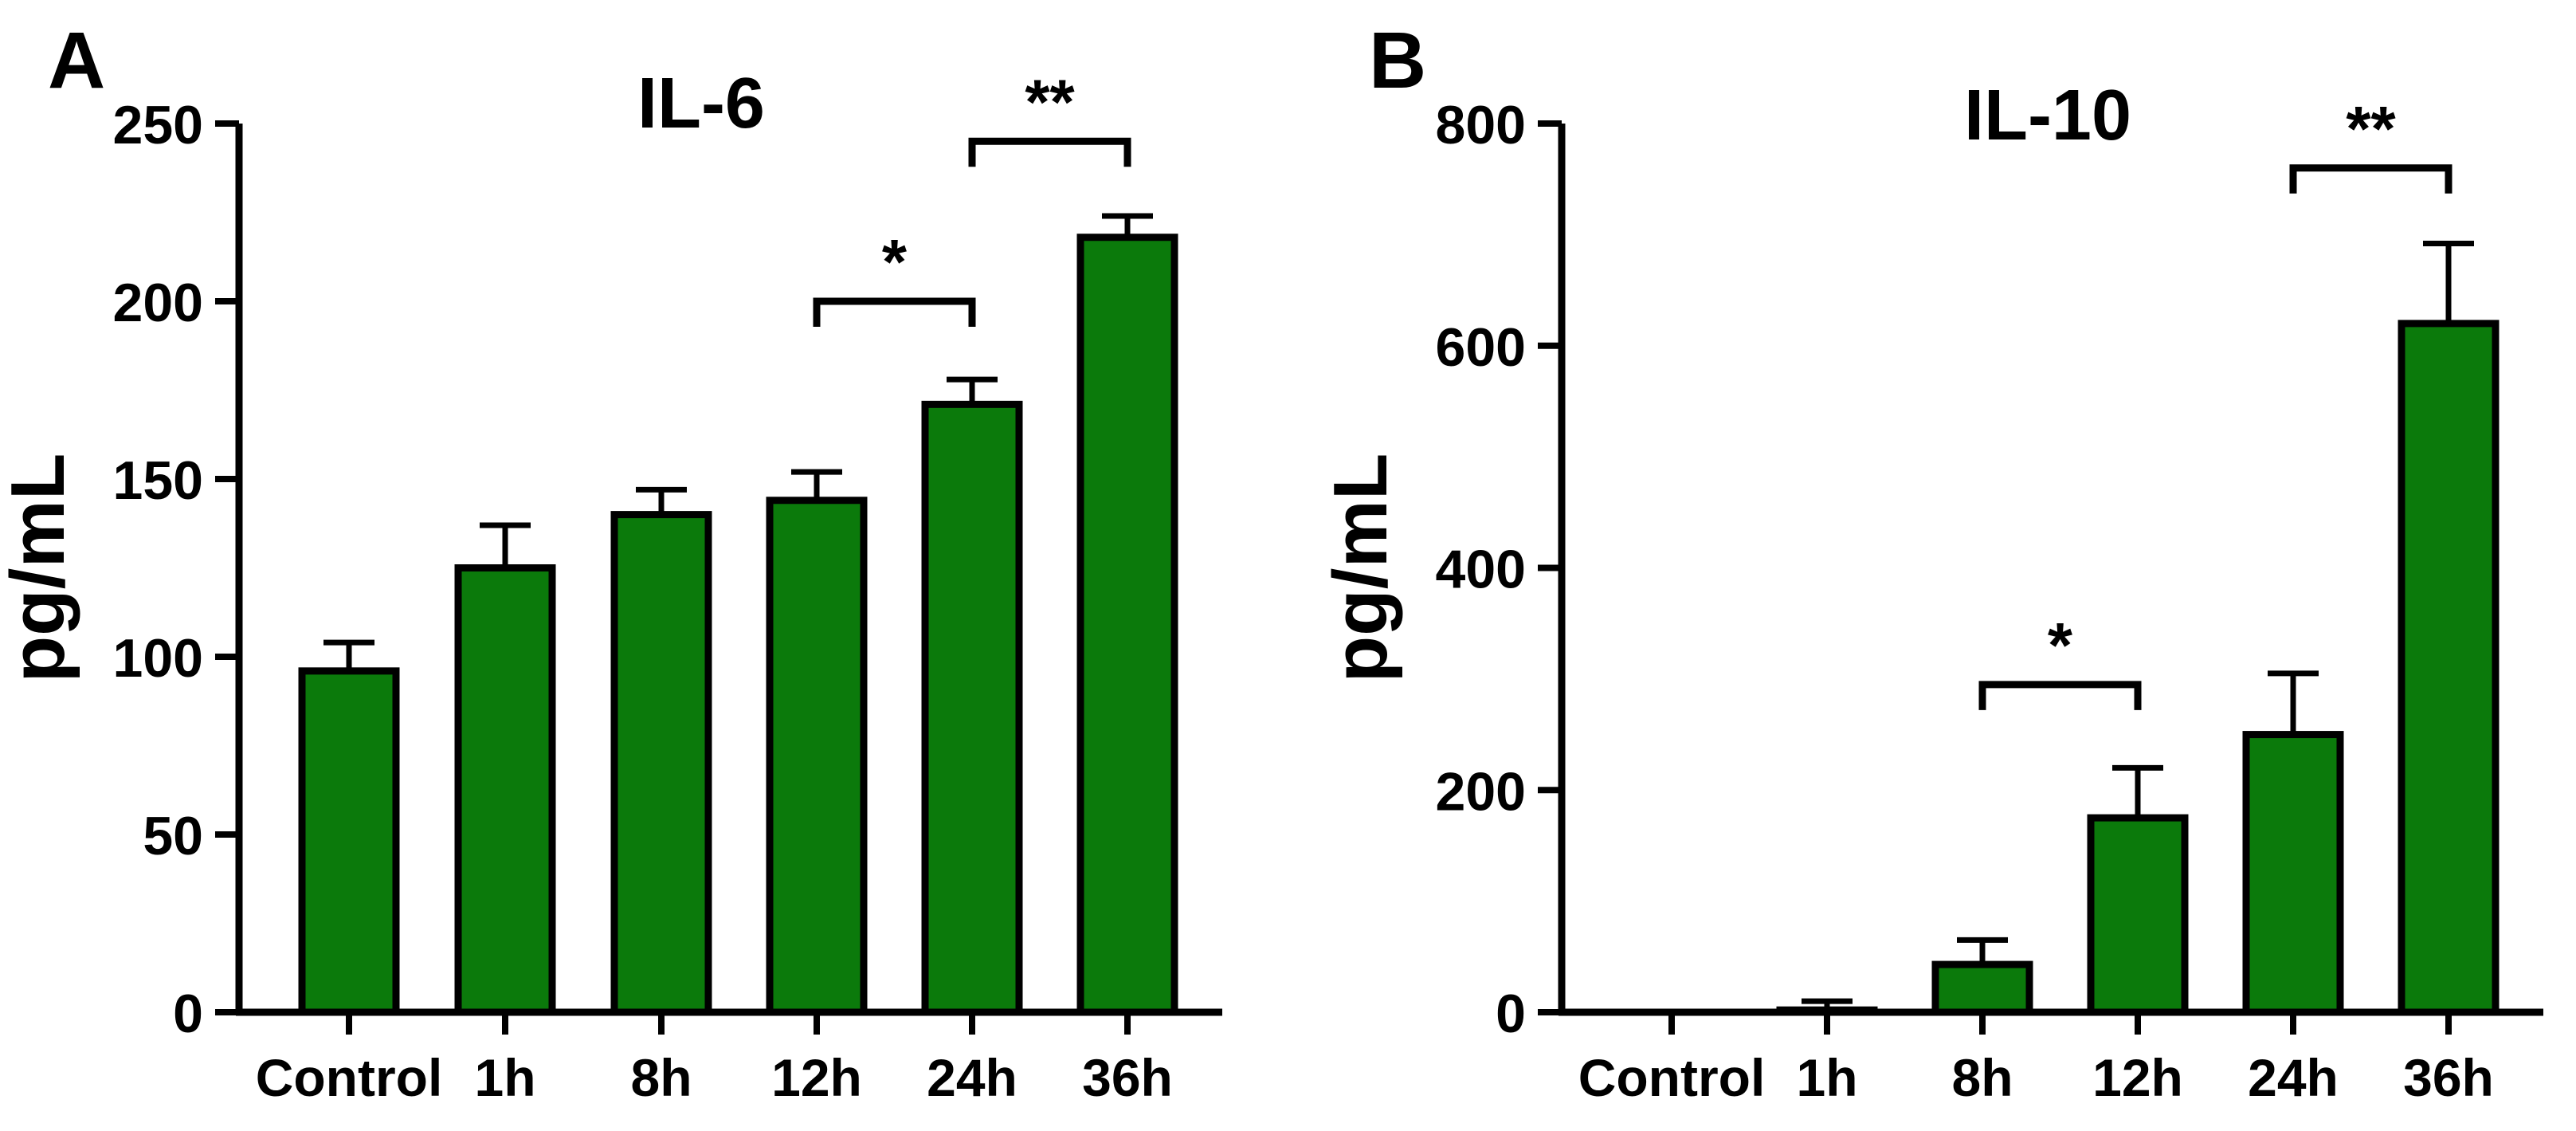 The width and height of the screenshot is (2576, 1131). What do you see at coordinates (158, 125) in the screenshot?
I see `y-tick-label: 250` at bounding box center [158, 125].